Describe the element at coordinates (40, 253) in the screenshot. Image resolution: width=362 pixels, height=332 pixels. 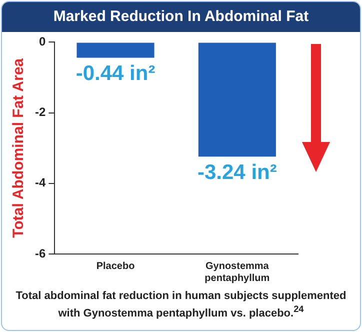
I see `y-tick-label: -6` at that location.